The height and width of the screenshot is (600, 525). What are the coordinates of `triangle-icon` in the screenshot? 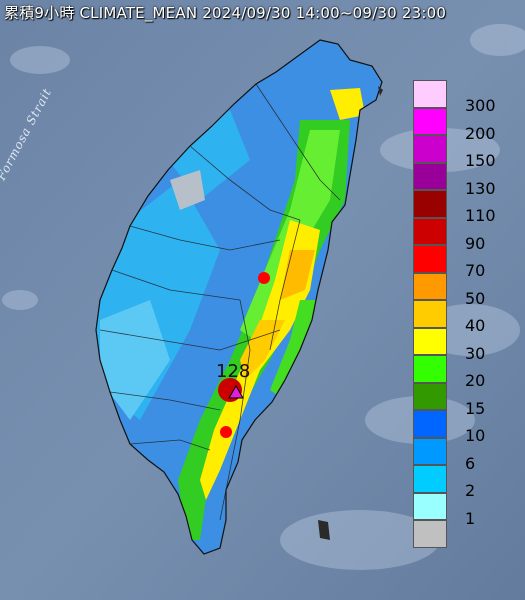 It's located at (236, 392).